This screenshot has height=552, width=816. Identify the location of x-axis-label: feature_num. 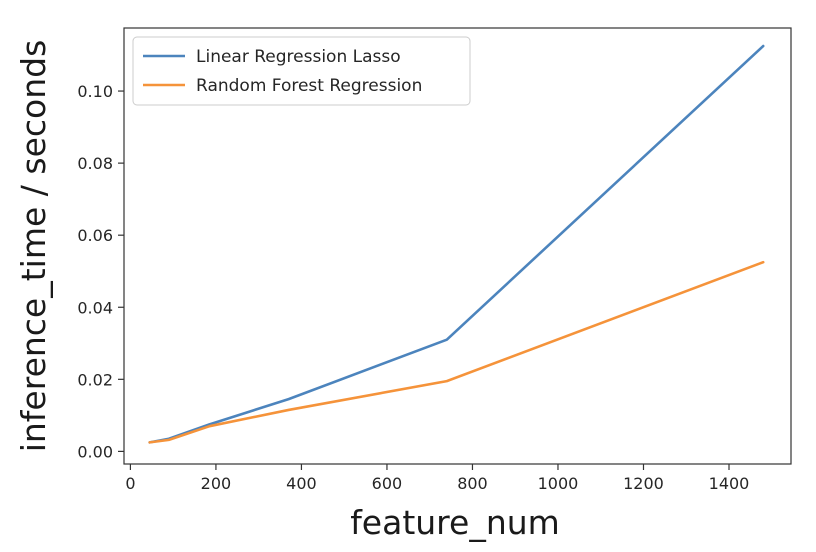
(455, 522).